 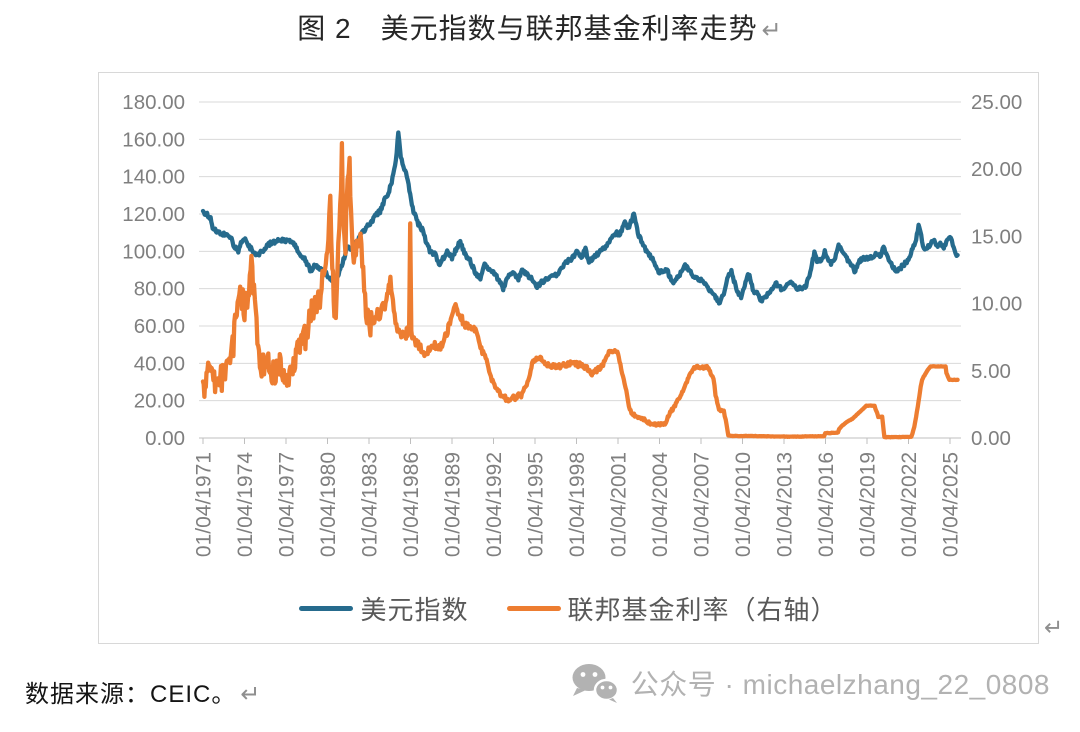 What do you see at coordinates (785, 504) in the screenshot?
I see `x-axis-label: 01/04/2013` at bounding box center [785, 504].